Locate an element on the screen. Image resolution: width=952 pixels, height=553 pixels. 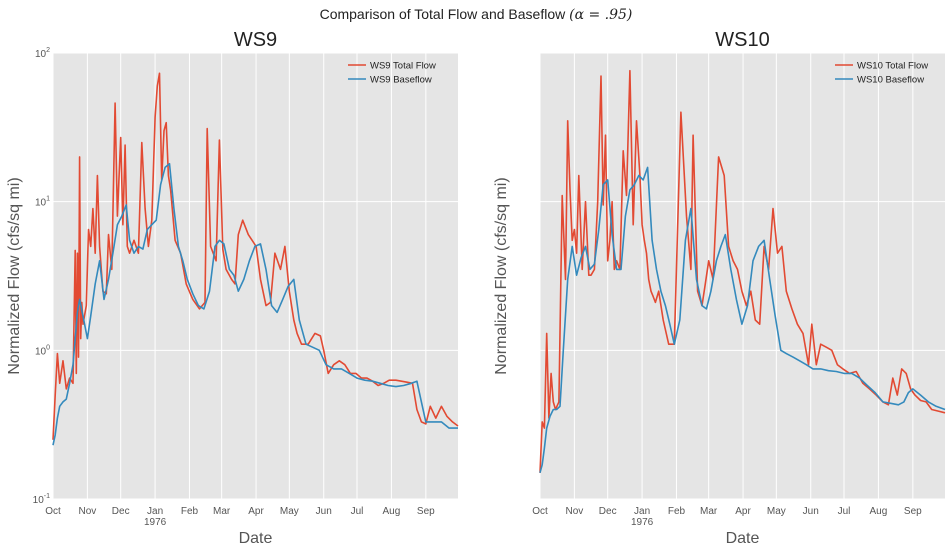
chart-title: WS10 is located at coordinates (742, 40).